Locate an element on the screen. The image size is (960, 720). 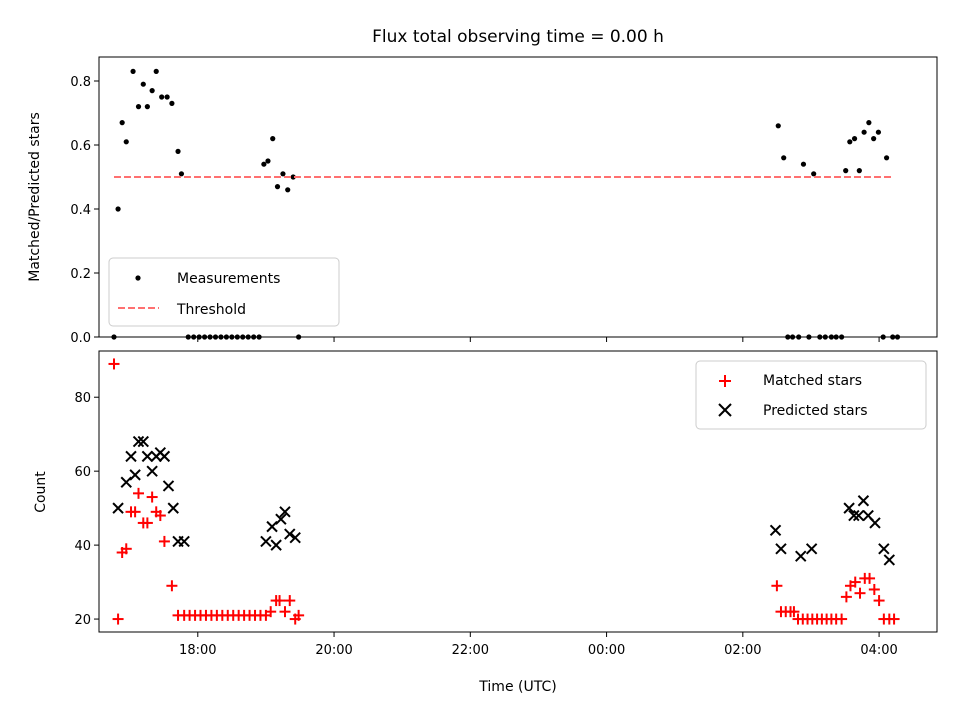
top-legend: Measurements Threshold is located at coordinates (224, 292).